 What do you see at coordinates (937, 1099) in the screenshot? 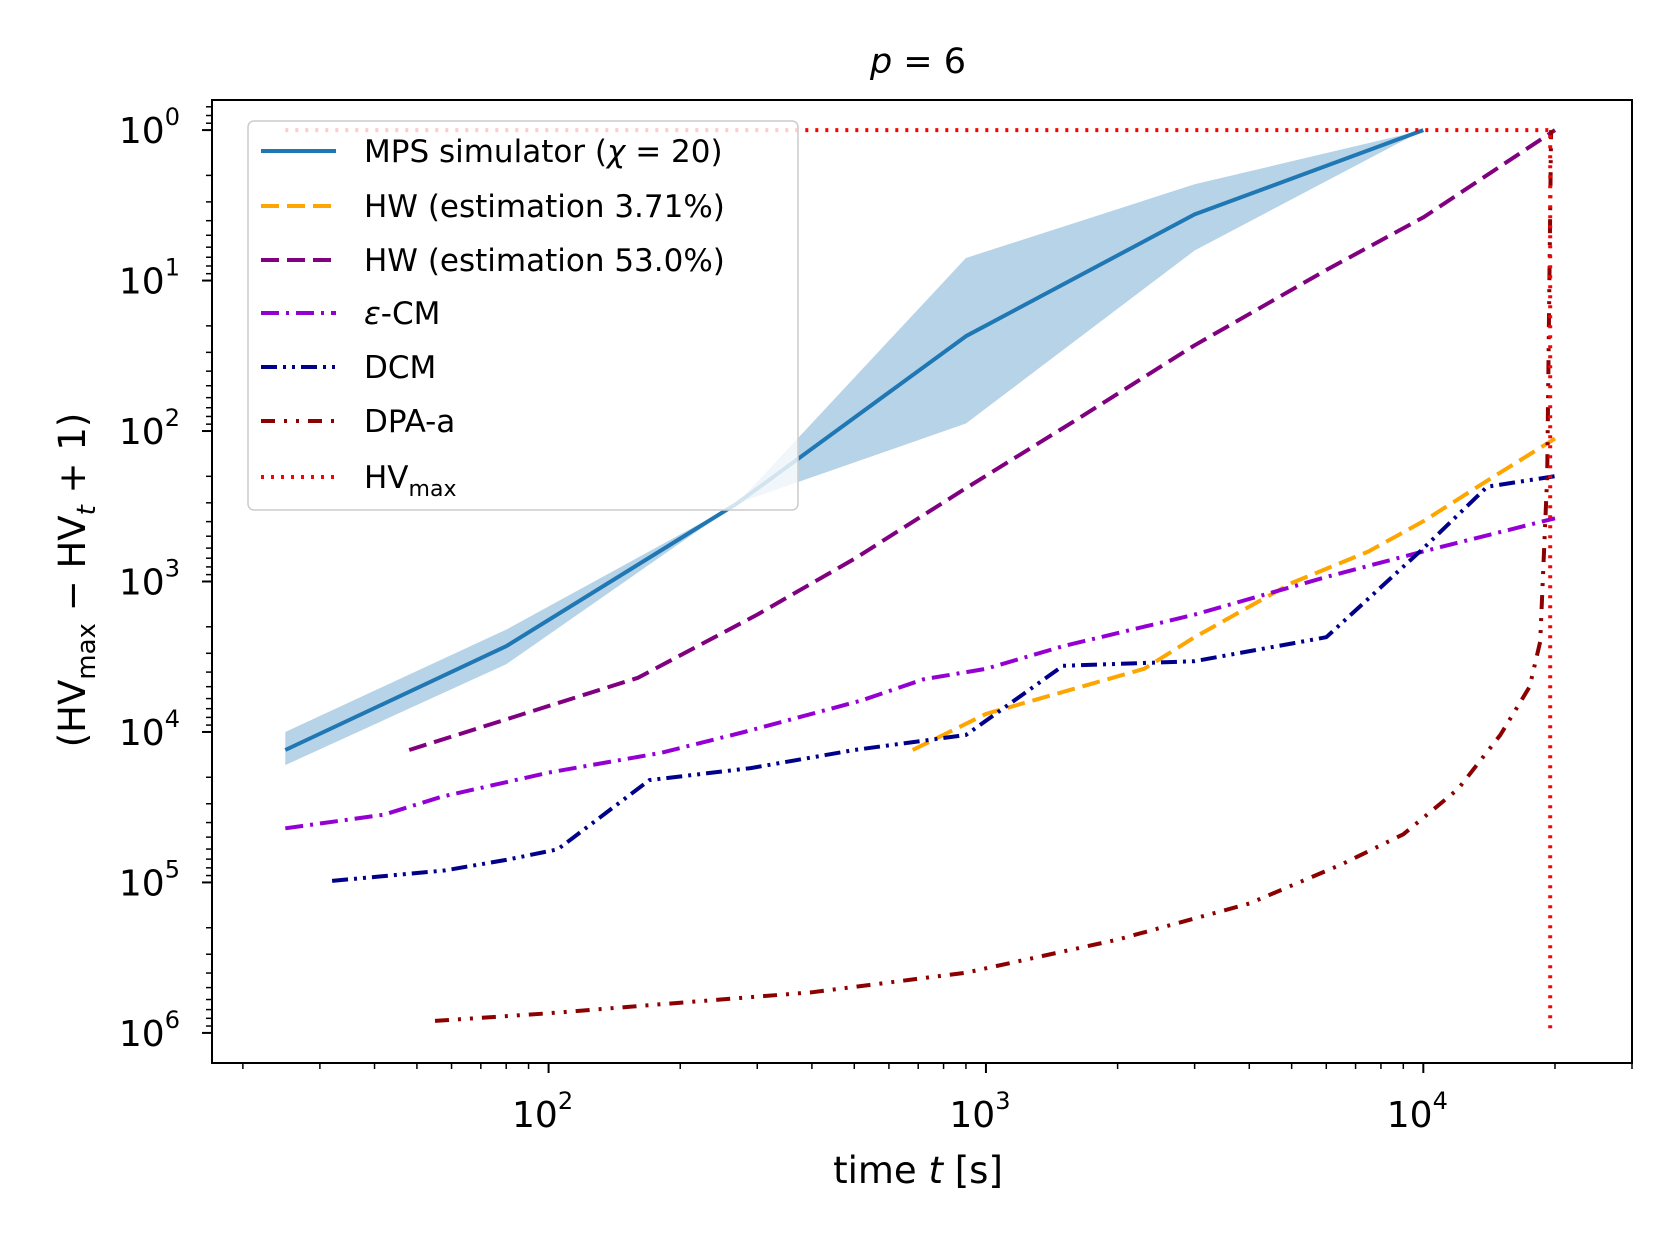
I see `x-axis: 10² 10³ 10⁴` at bounding box center [937, 1099].